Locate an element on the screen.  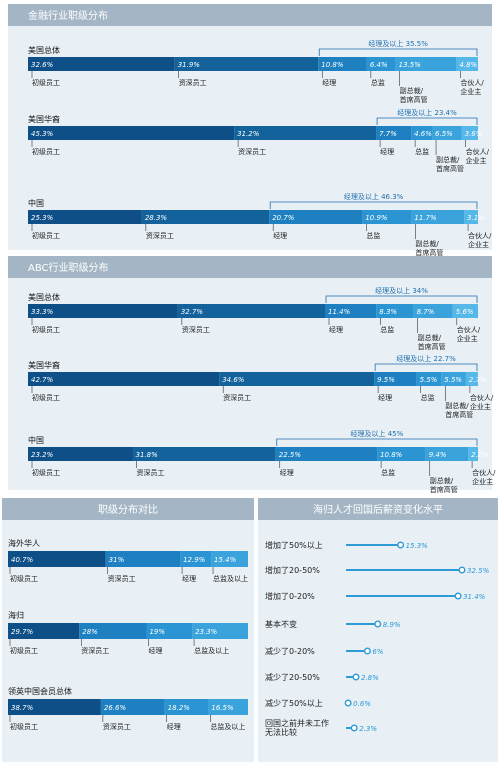
segment-value: 28.3% is located at coordinates (156, 218).